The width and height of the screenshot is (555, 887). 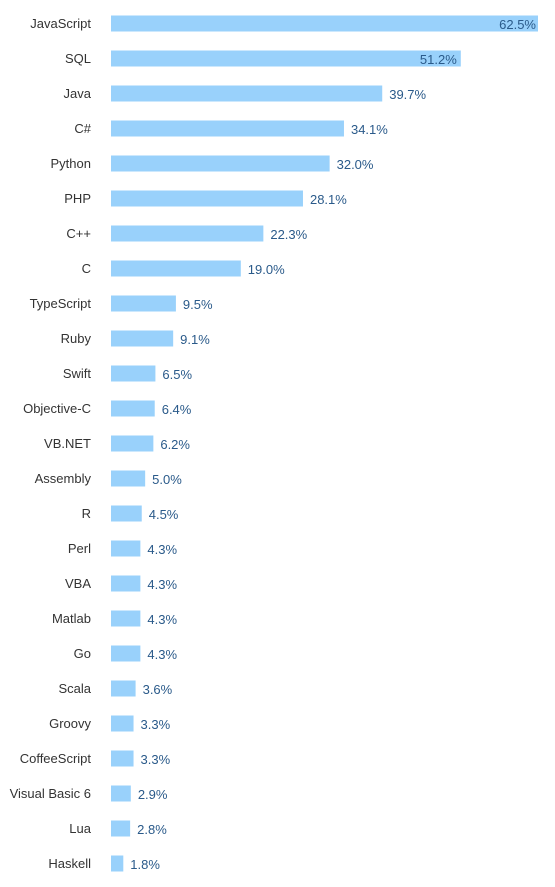 I want to click on value-label: 4.5%, so click(x=164, y=514).